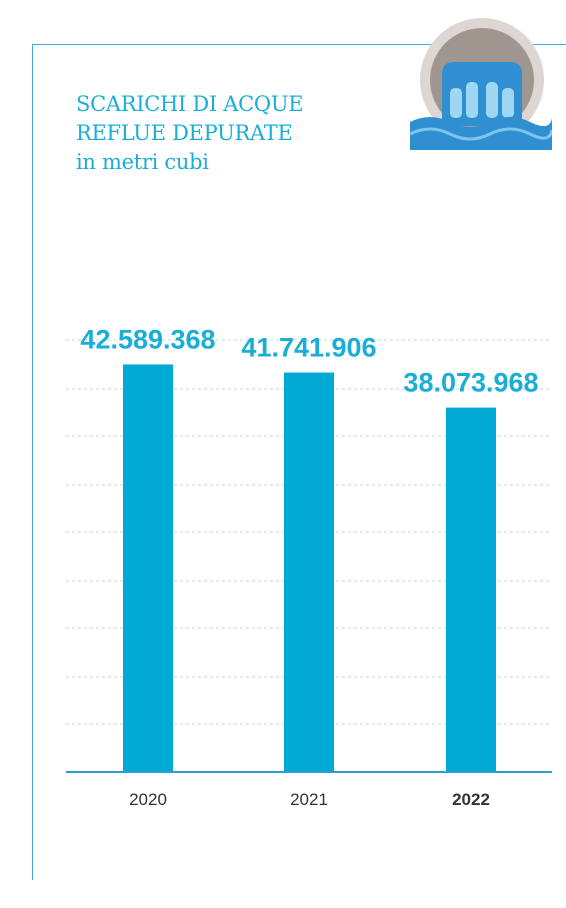  I want to click on value-label-2020: 42.589.368, so click(147, 339).